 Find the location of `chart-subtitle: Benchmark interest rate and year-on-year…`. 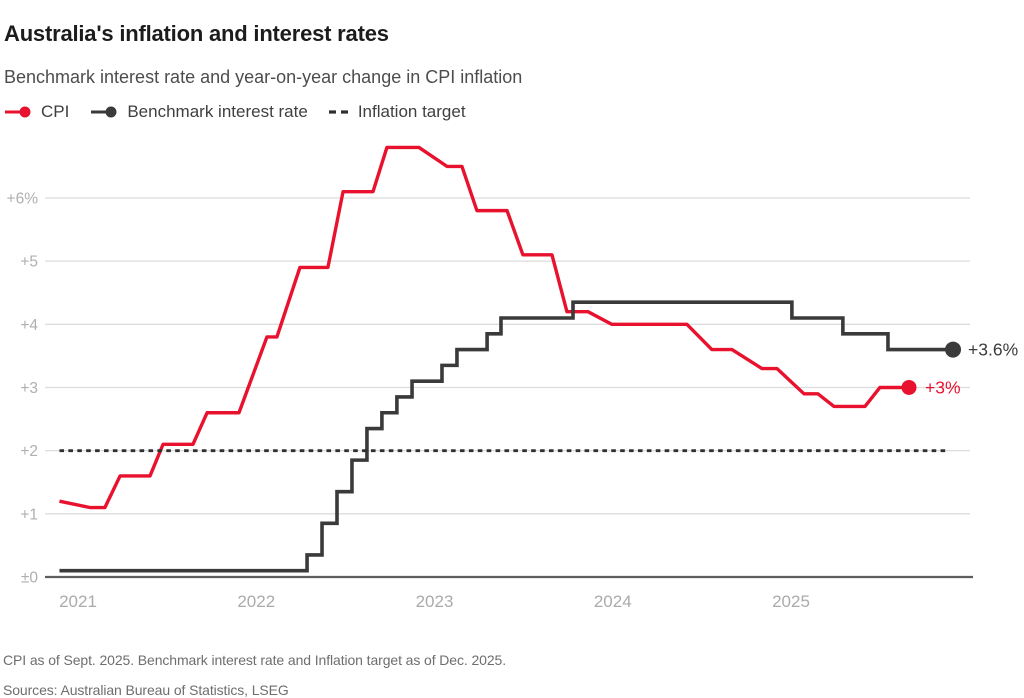

chart-subtitle: Benchmark interest rate and year-on-year… is located at coordinates (263, 77).